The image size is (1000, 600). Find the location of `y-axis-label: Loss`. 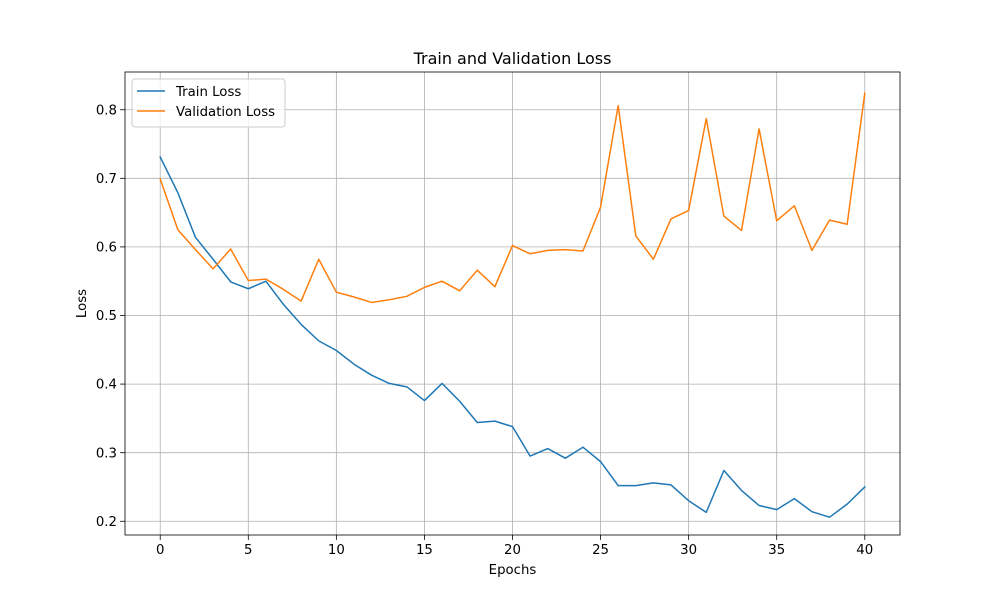

y-axis-label: Loss is located at coordinates (82, 303).